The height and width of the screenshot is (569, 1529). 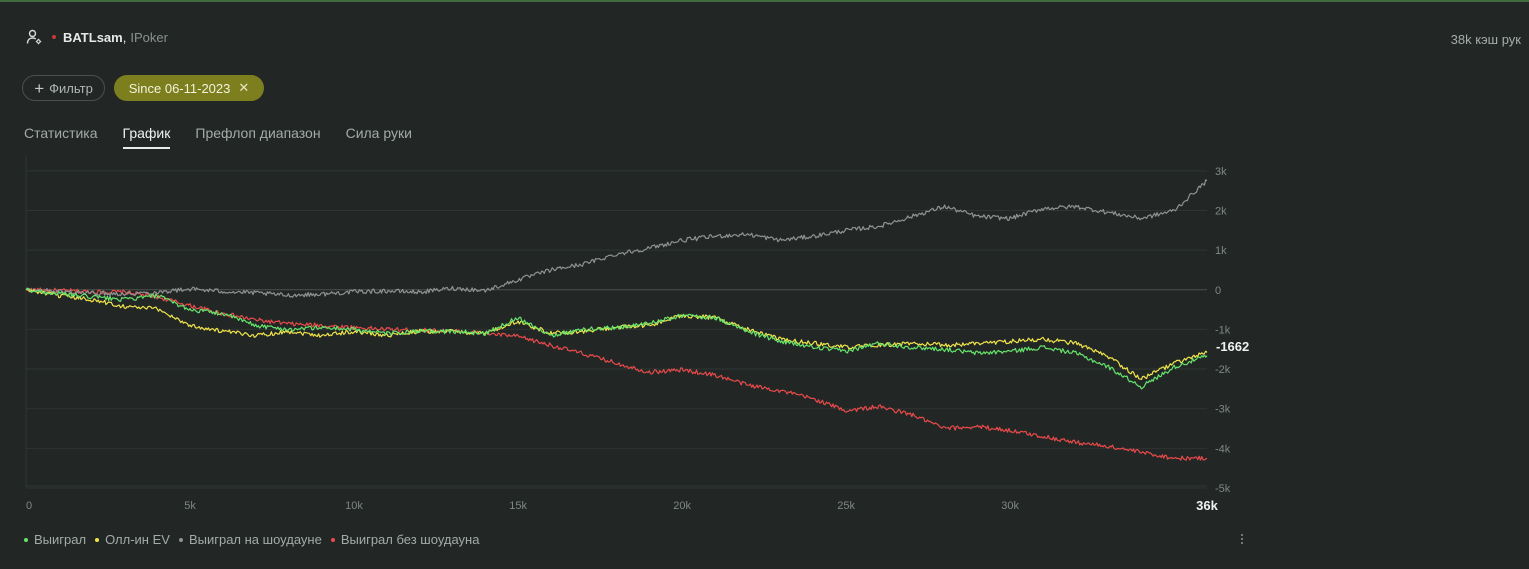 I want to click on tab-graph: График, so click(x=146, y=137).